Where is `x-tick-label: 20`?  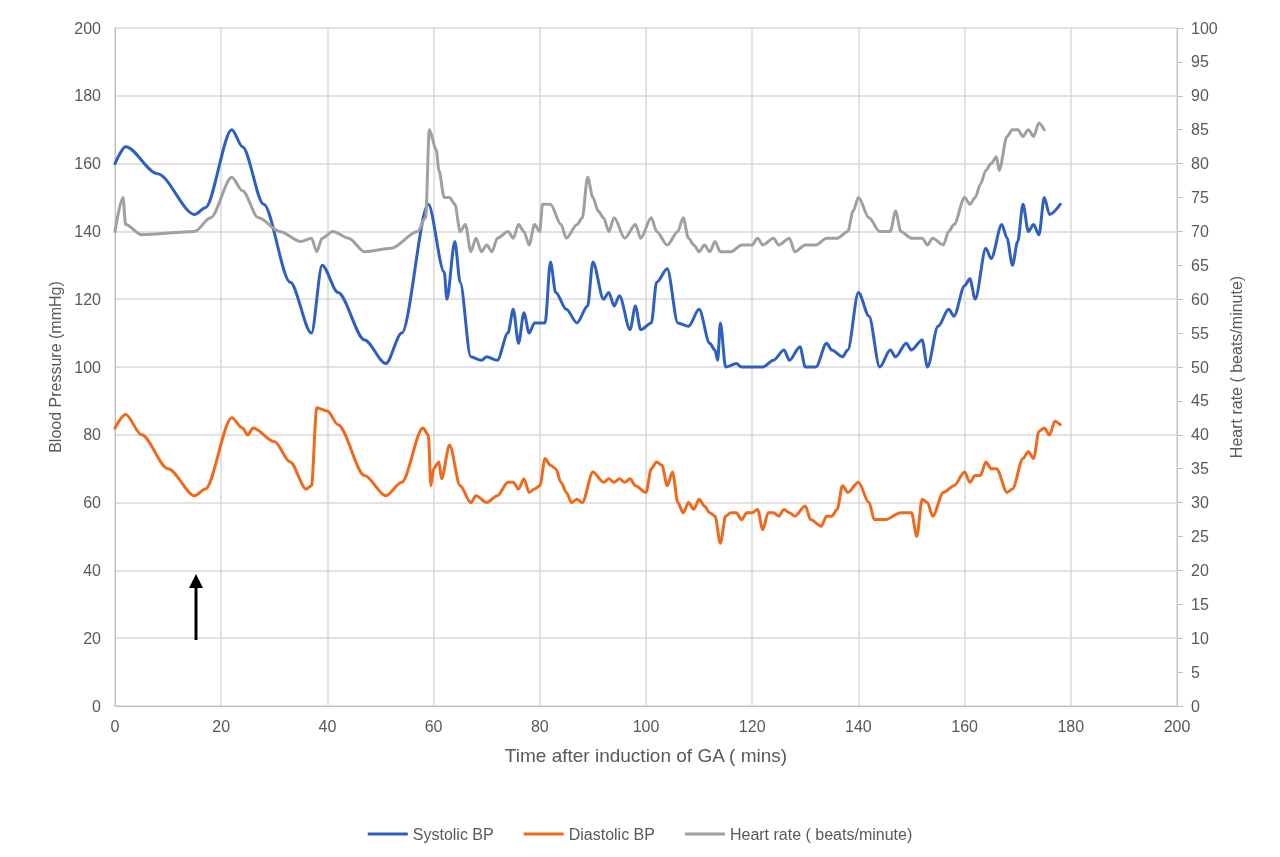 x-tick-label: 20 is located at coordinates (221, 726).